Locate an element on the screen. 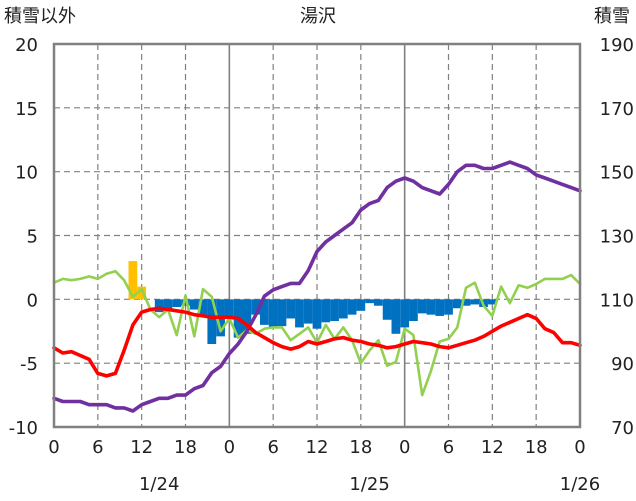  left-tick-labels: 20 15 10 5 0 -5 -10 is located at coordinates (23, 237).